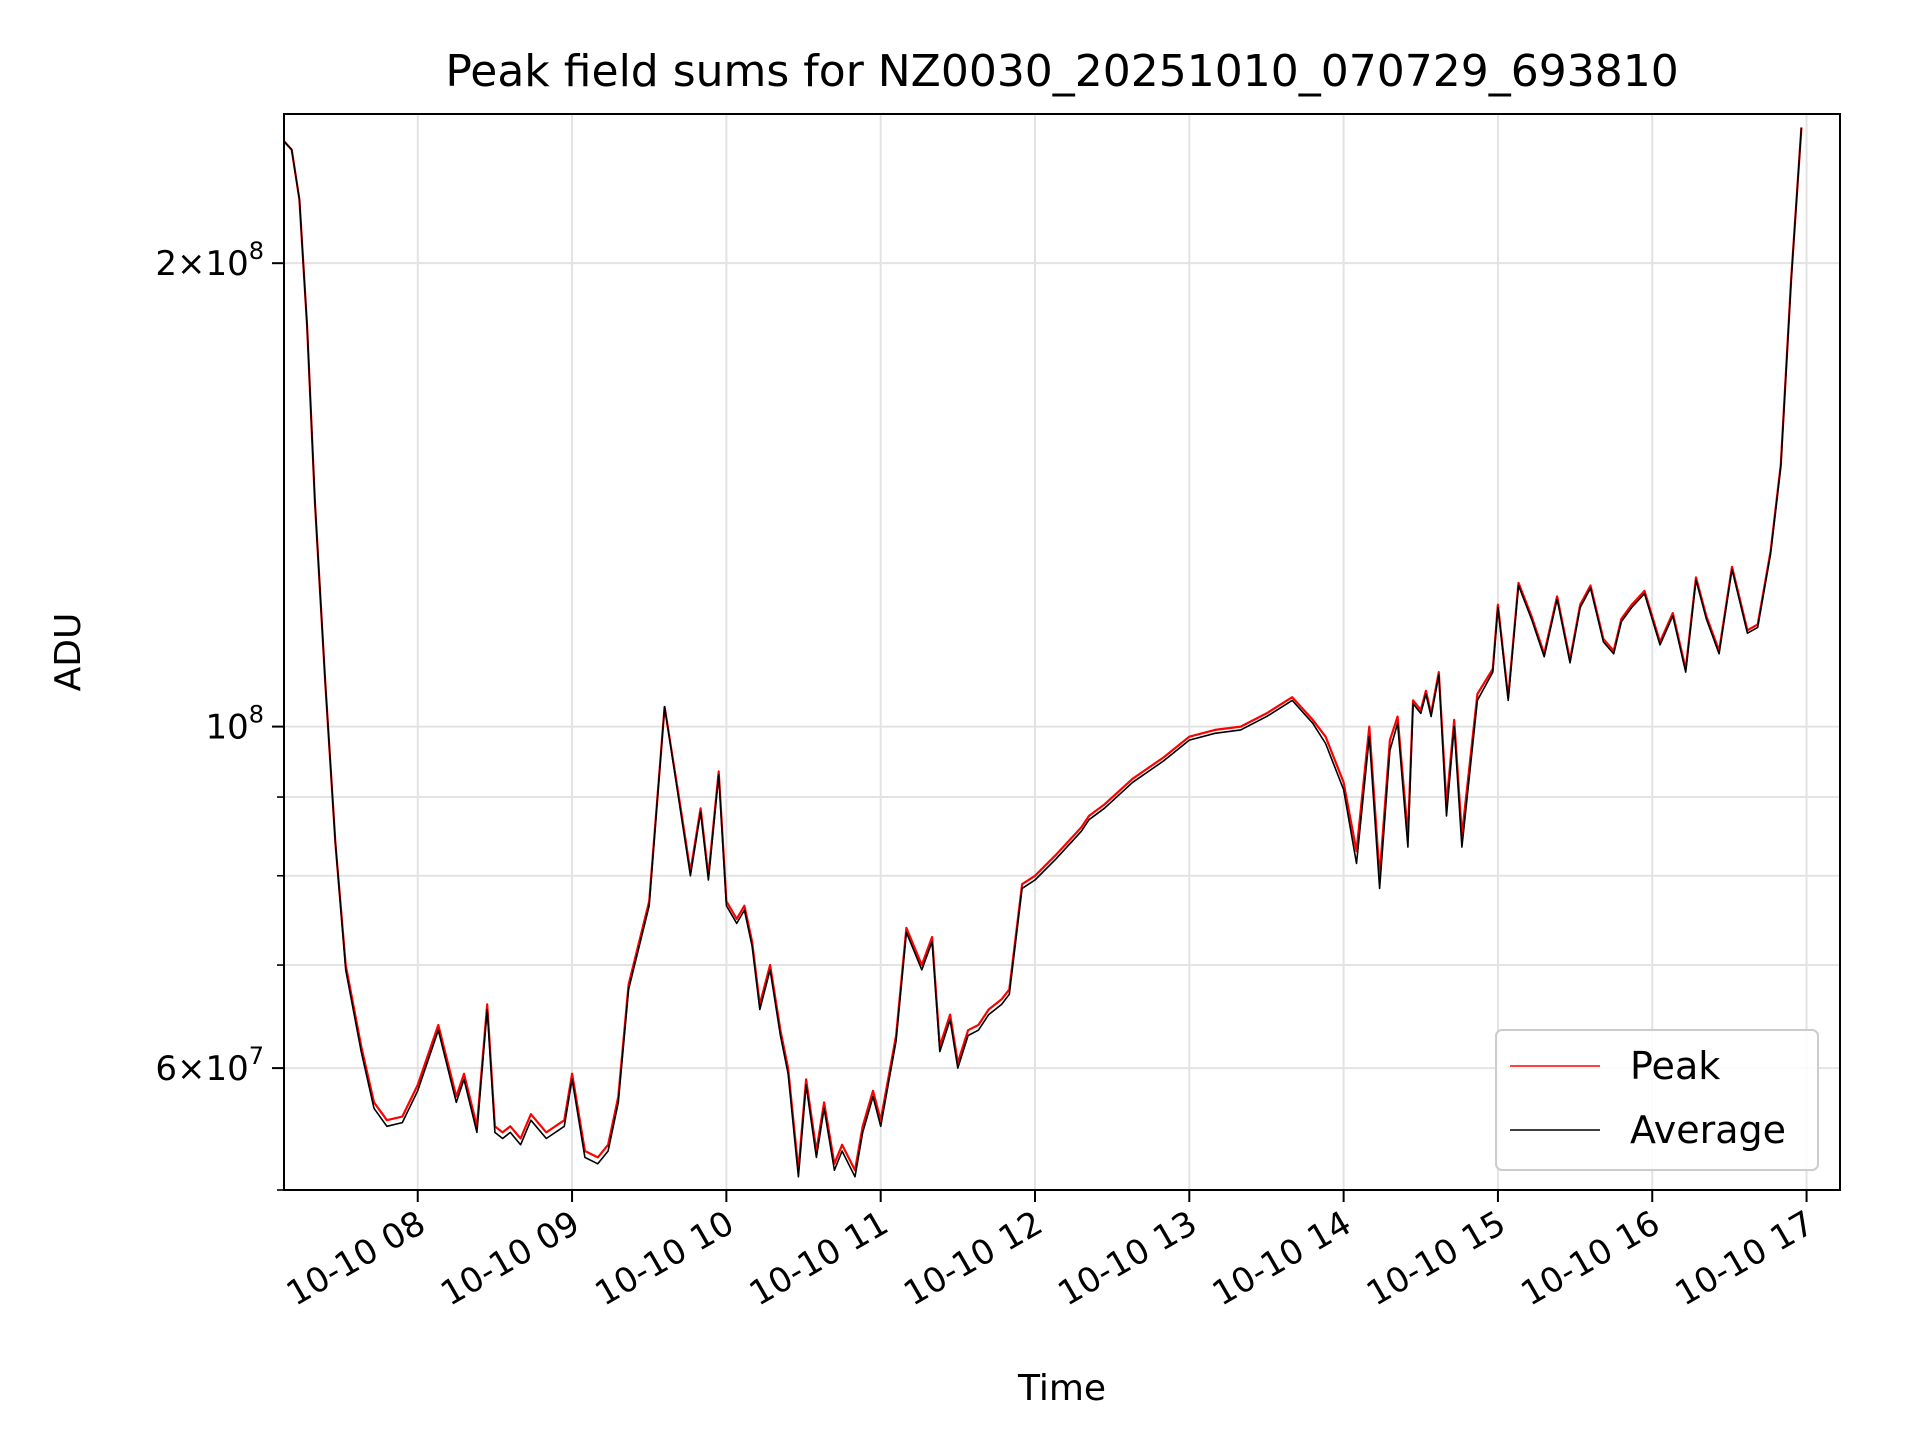 This screenshot has height=1440, width=1920. I want to click on y-tick-label: 2×108, so click(209, 260).